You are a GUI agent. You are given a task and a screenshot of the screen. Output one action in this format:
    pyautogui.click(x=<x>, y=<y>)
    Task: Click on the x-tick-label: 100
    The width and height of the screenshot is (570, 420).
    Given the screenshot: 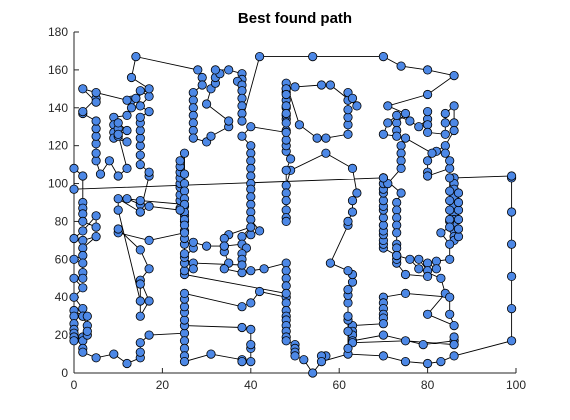 What is the action you would take?
    pyautogui.click(x=516, y=385)
    